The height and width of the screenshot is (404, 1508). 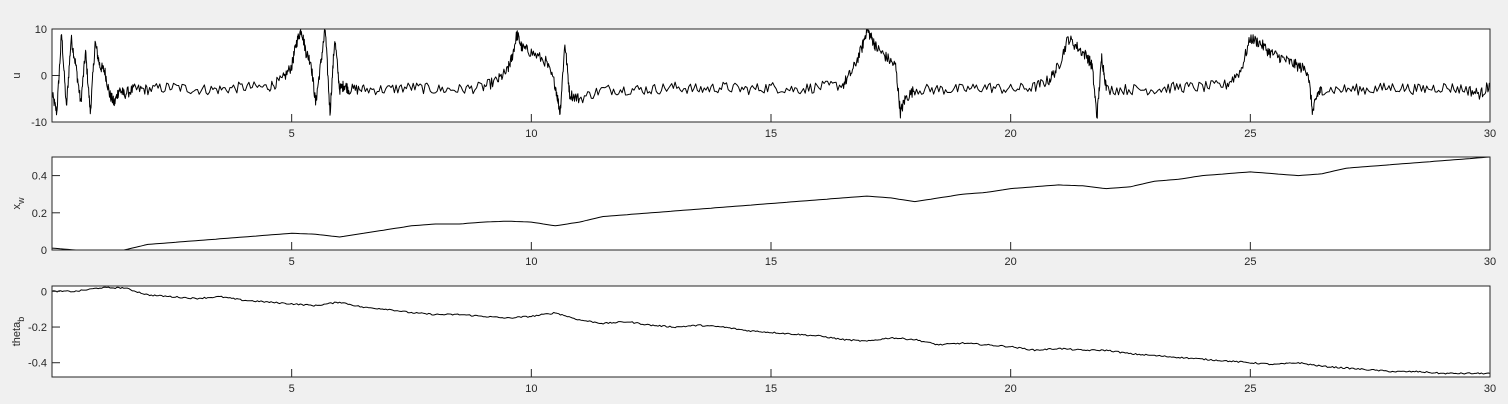 What do you see at coordinates (18, 203) in the screenshot?
I see `y-axis-label: xw` at bounding box center [18, 203].